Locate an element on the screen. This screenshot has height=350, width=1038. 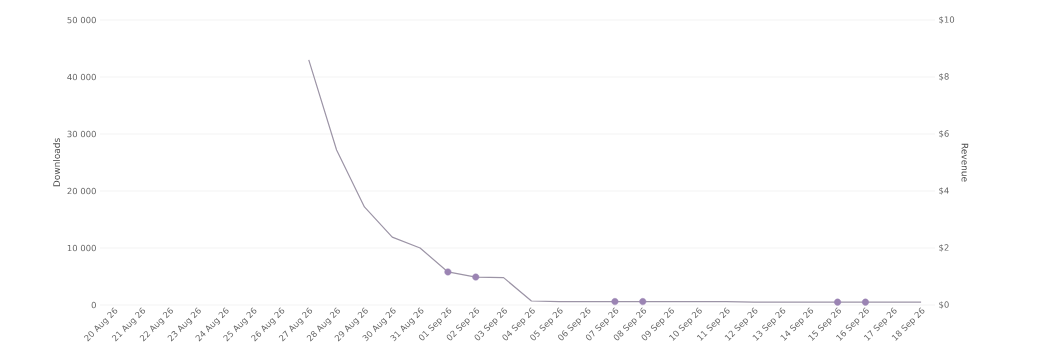
y2-tick-label: $0 is located at coordinates (944, 305).